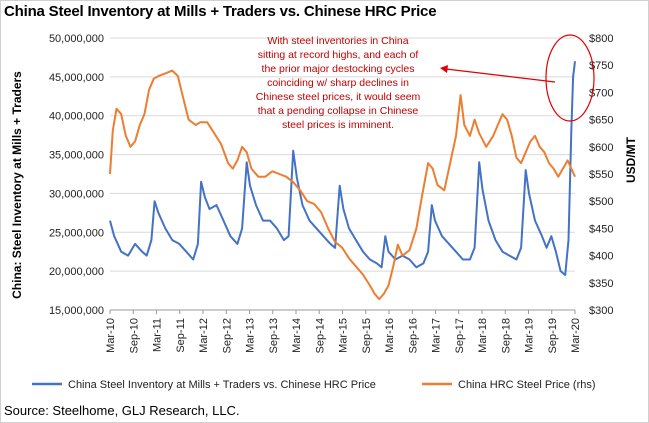  Describe the element at coordinates (76, 78) in the screenshot. I see `y-tick-label: 45,000,000` at that location.